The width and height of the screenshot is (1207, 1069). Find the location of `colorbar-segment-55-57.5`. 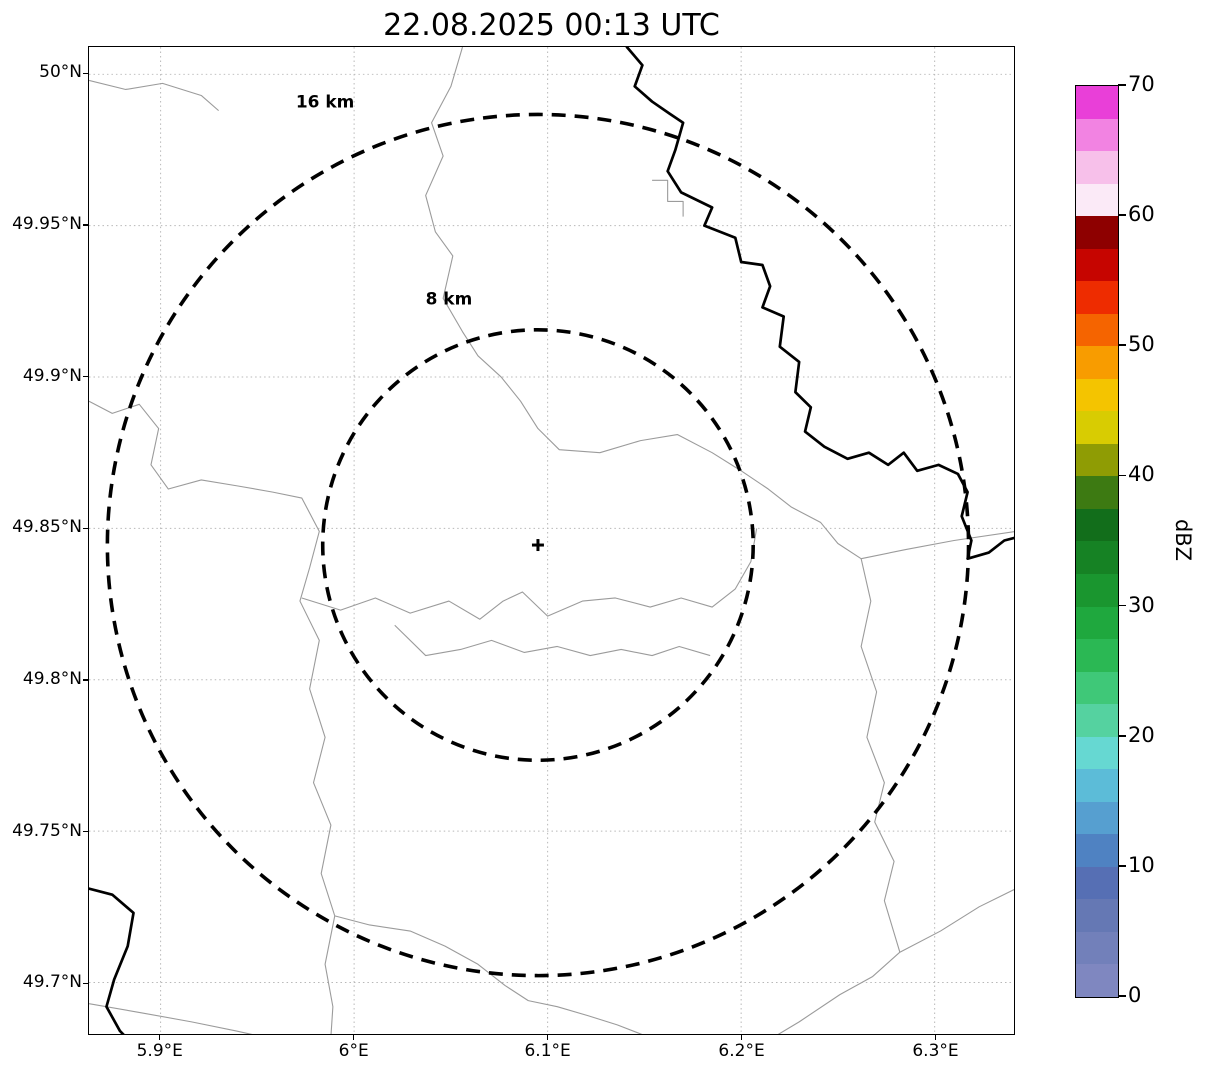

colorbar-segment-55-57.5 is located at coordinates (1097, 265).